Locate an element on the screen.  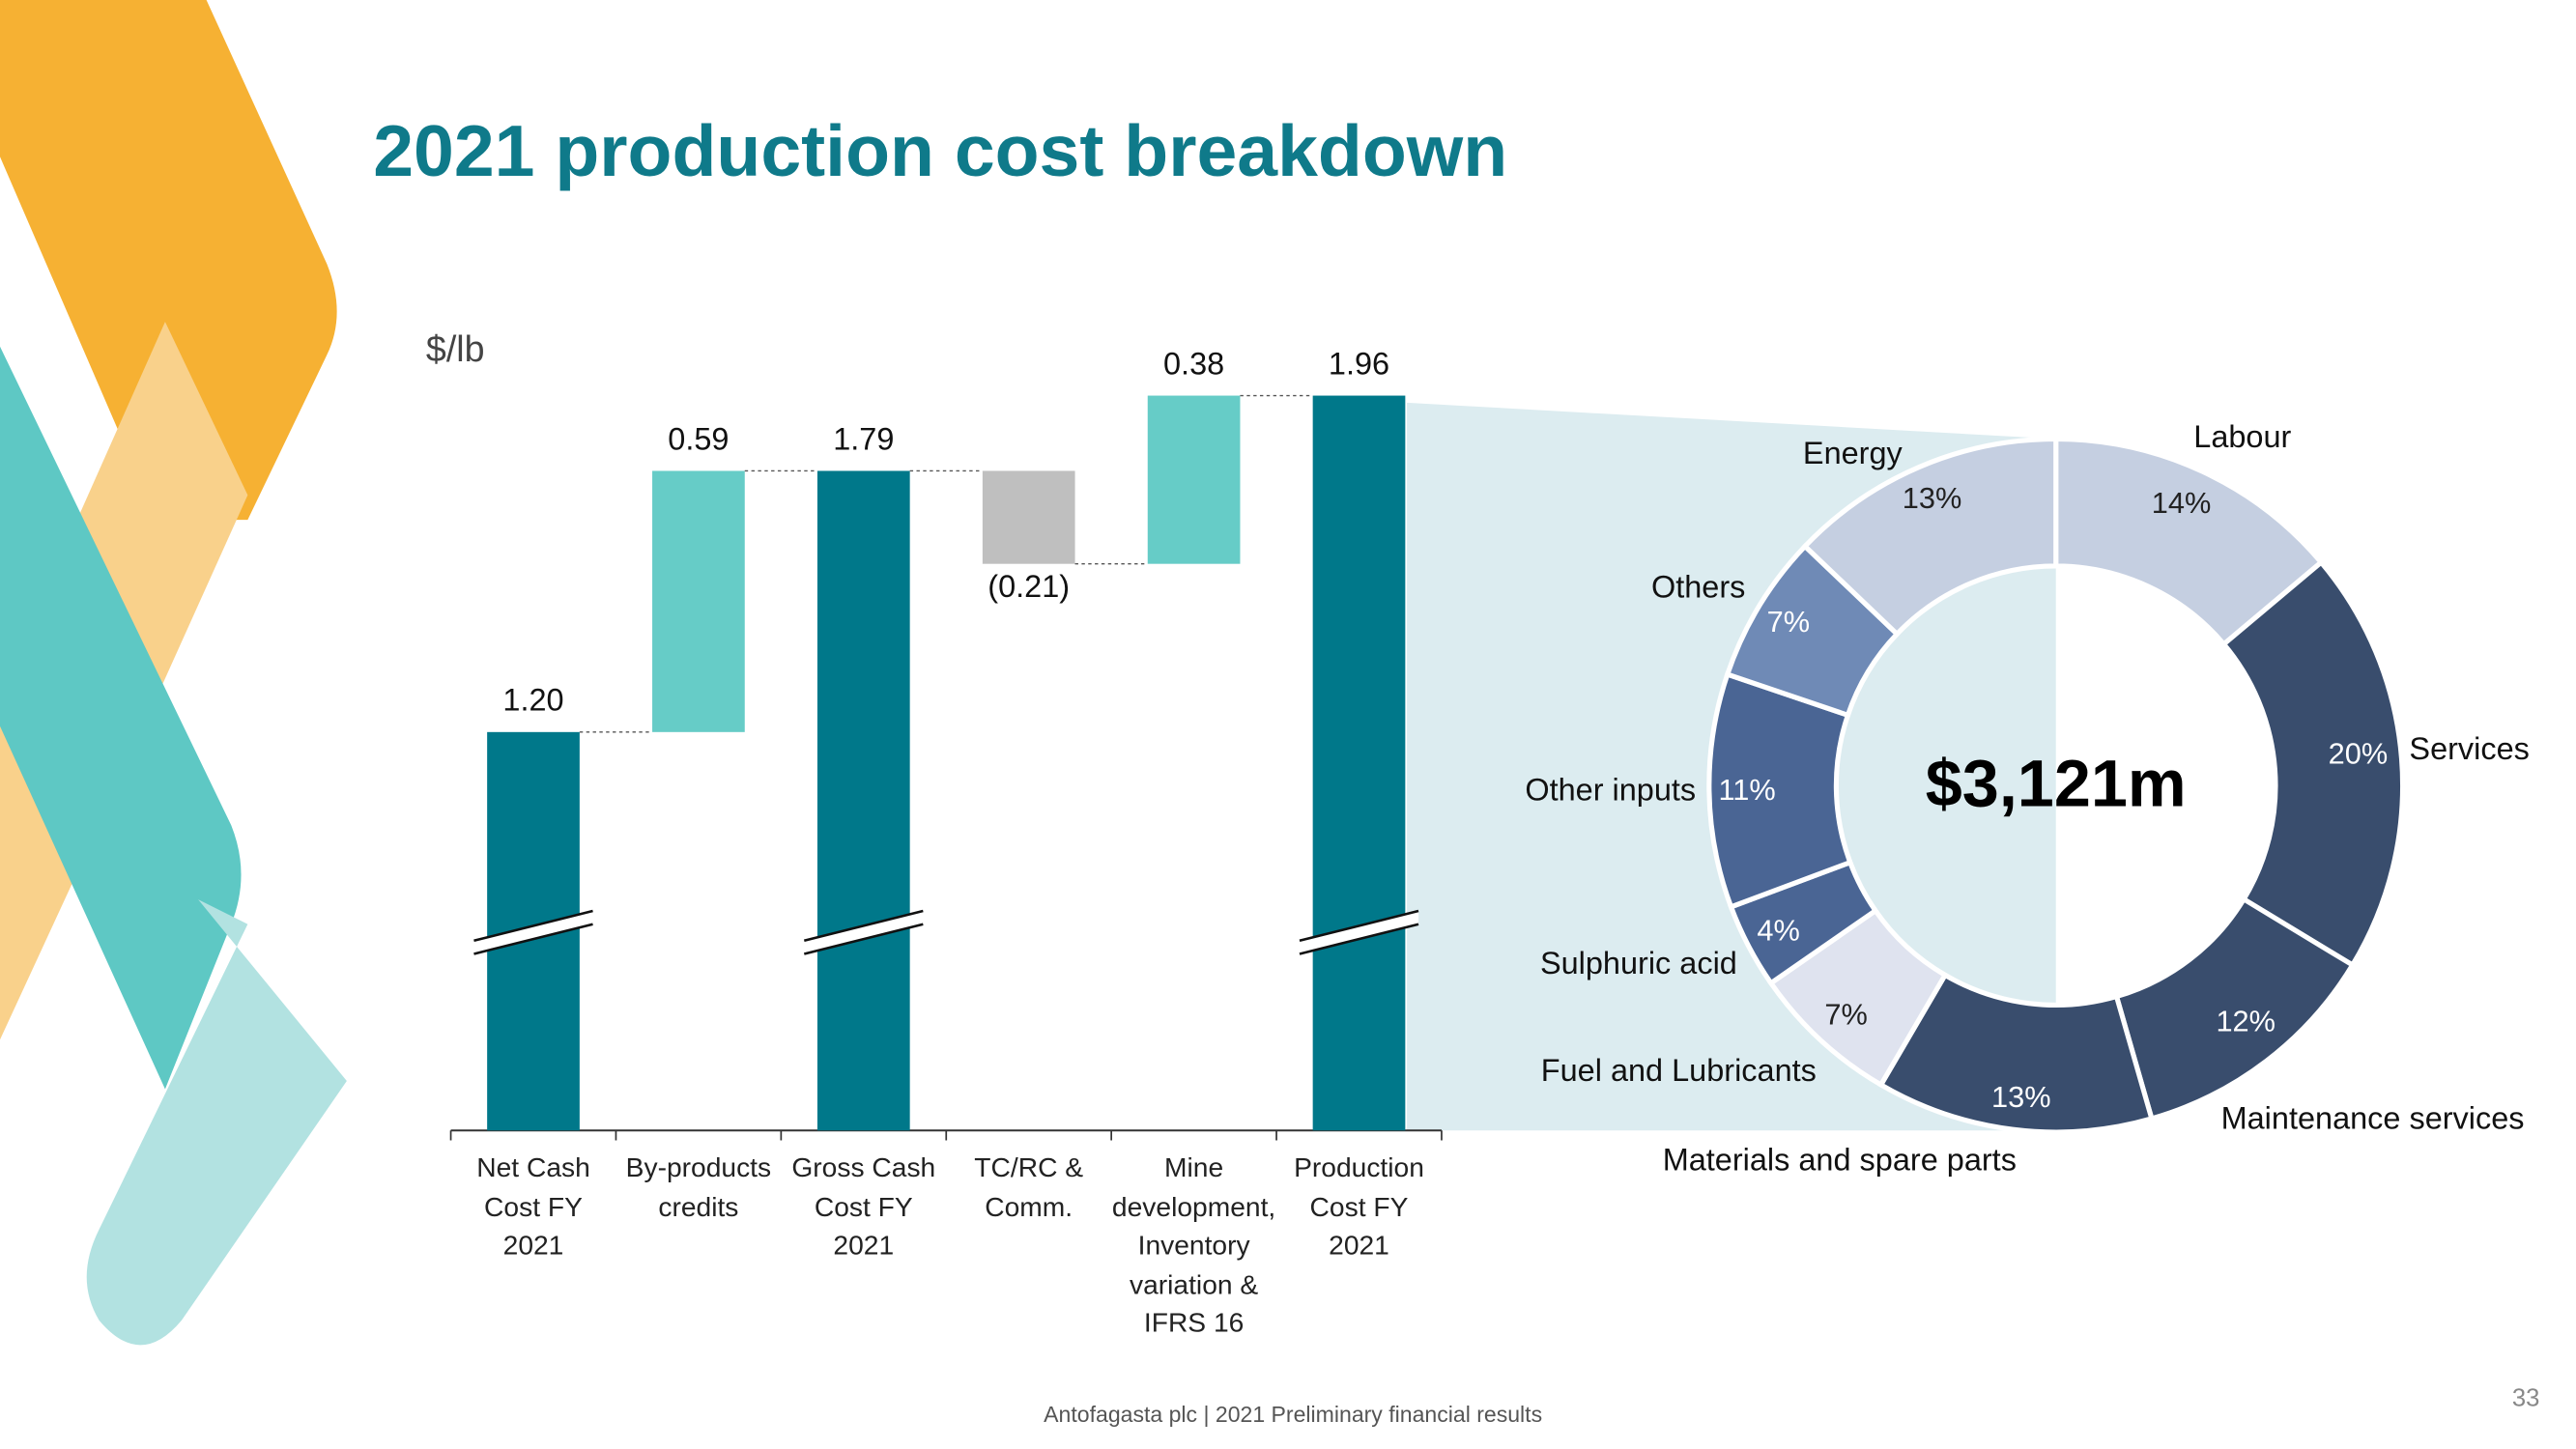
value-label: 20% is located at coordinates (2359, 754).